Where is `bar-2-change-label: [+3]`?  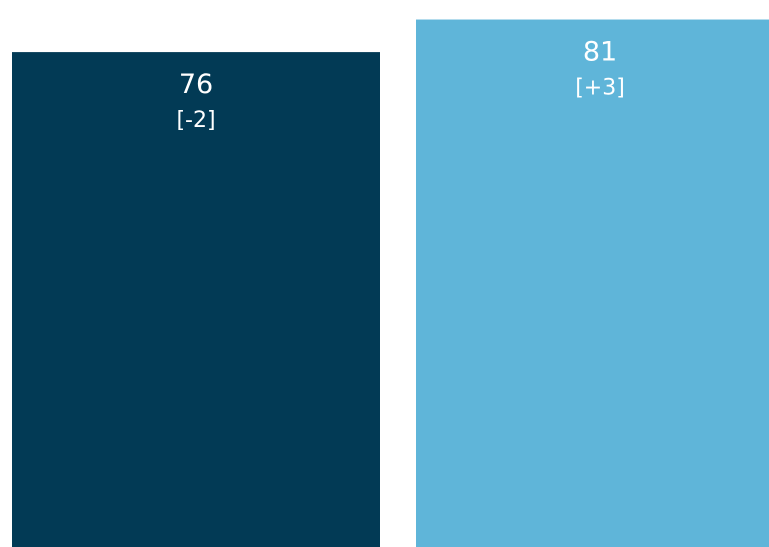
bar-2-change-label: [+3] is located at coordinates (600, 88).